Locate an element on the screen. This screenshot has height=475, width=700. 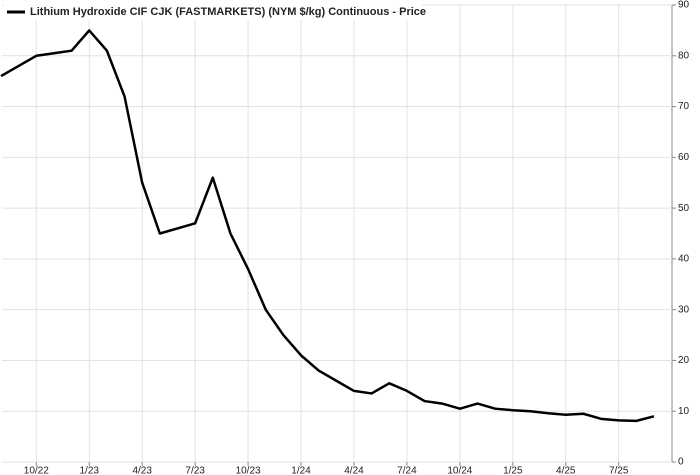
x-tick-label: 10/22 is located at coordinates (36, 470).